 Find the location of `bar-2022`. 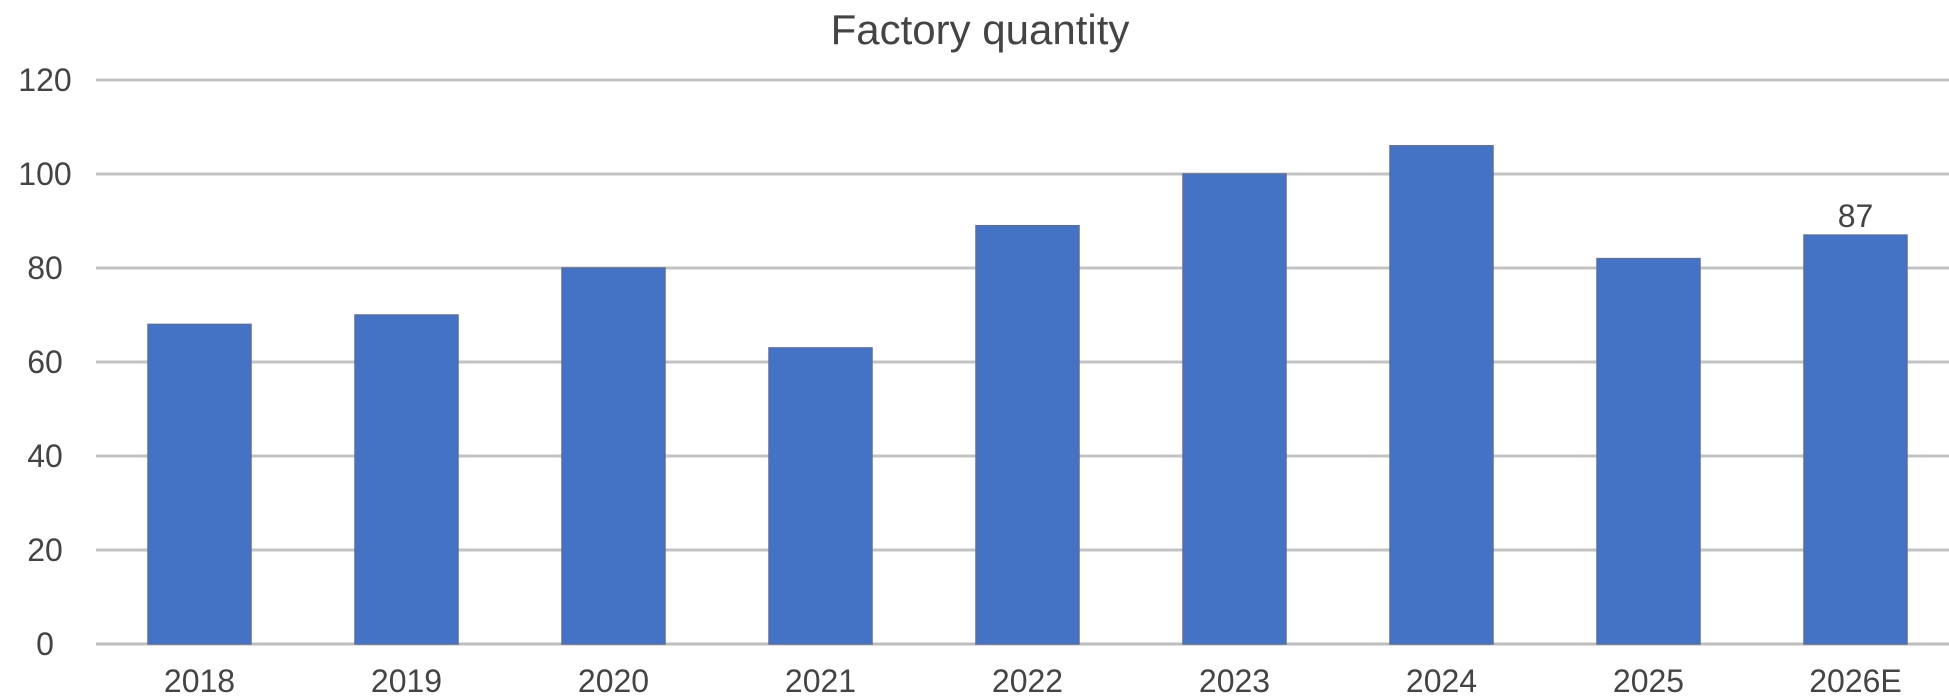

bar-2022 is located at coordinates (1027, 434).